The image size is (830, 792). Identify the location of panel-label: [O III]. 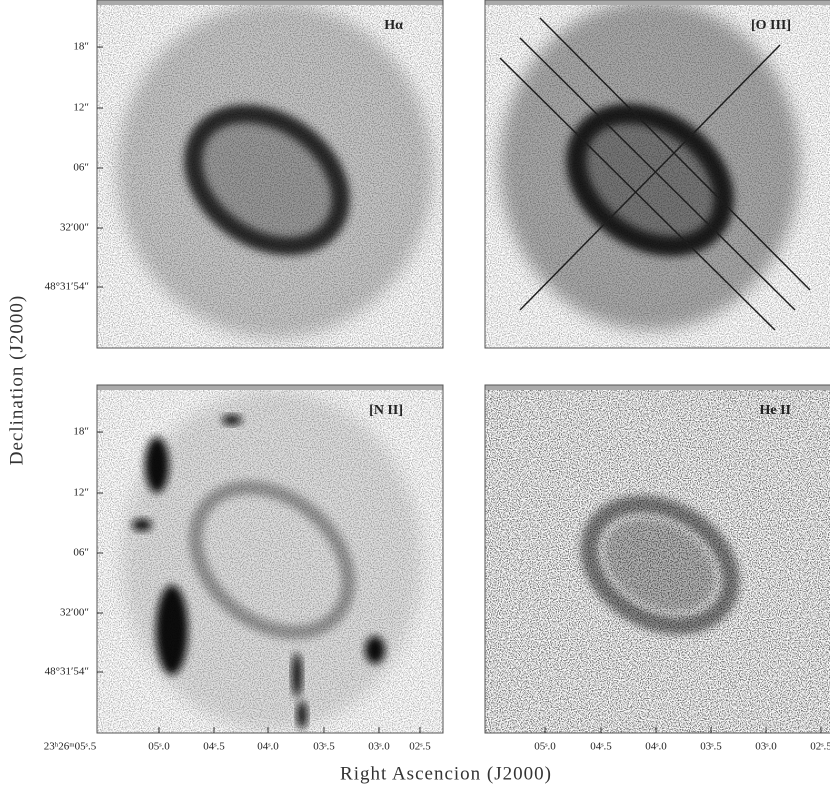
(771, 25).